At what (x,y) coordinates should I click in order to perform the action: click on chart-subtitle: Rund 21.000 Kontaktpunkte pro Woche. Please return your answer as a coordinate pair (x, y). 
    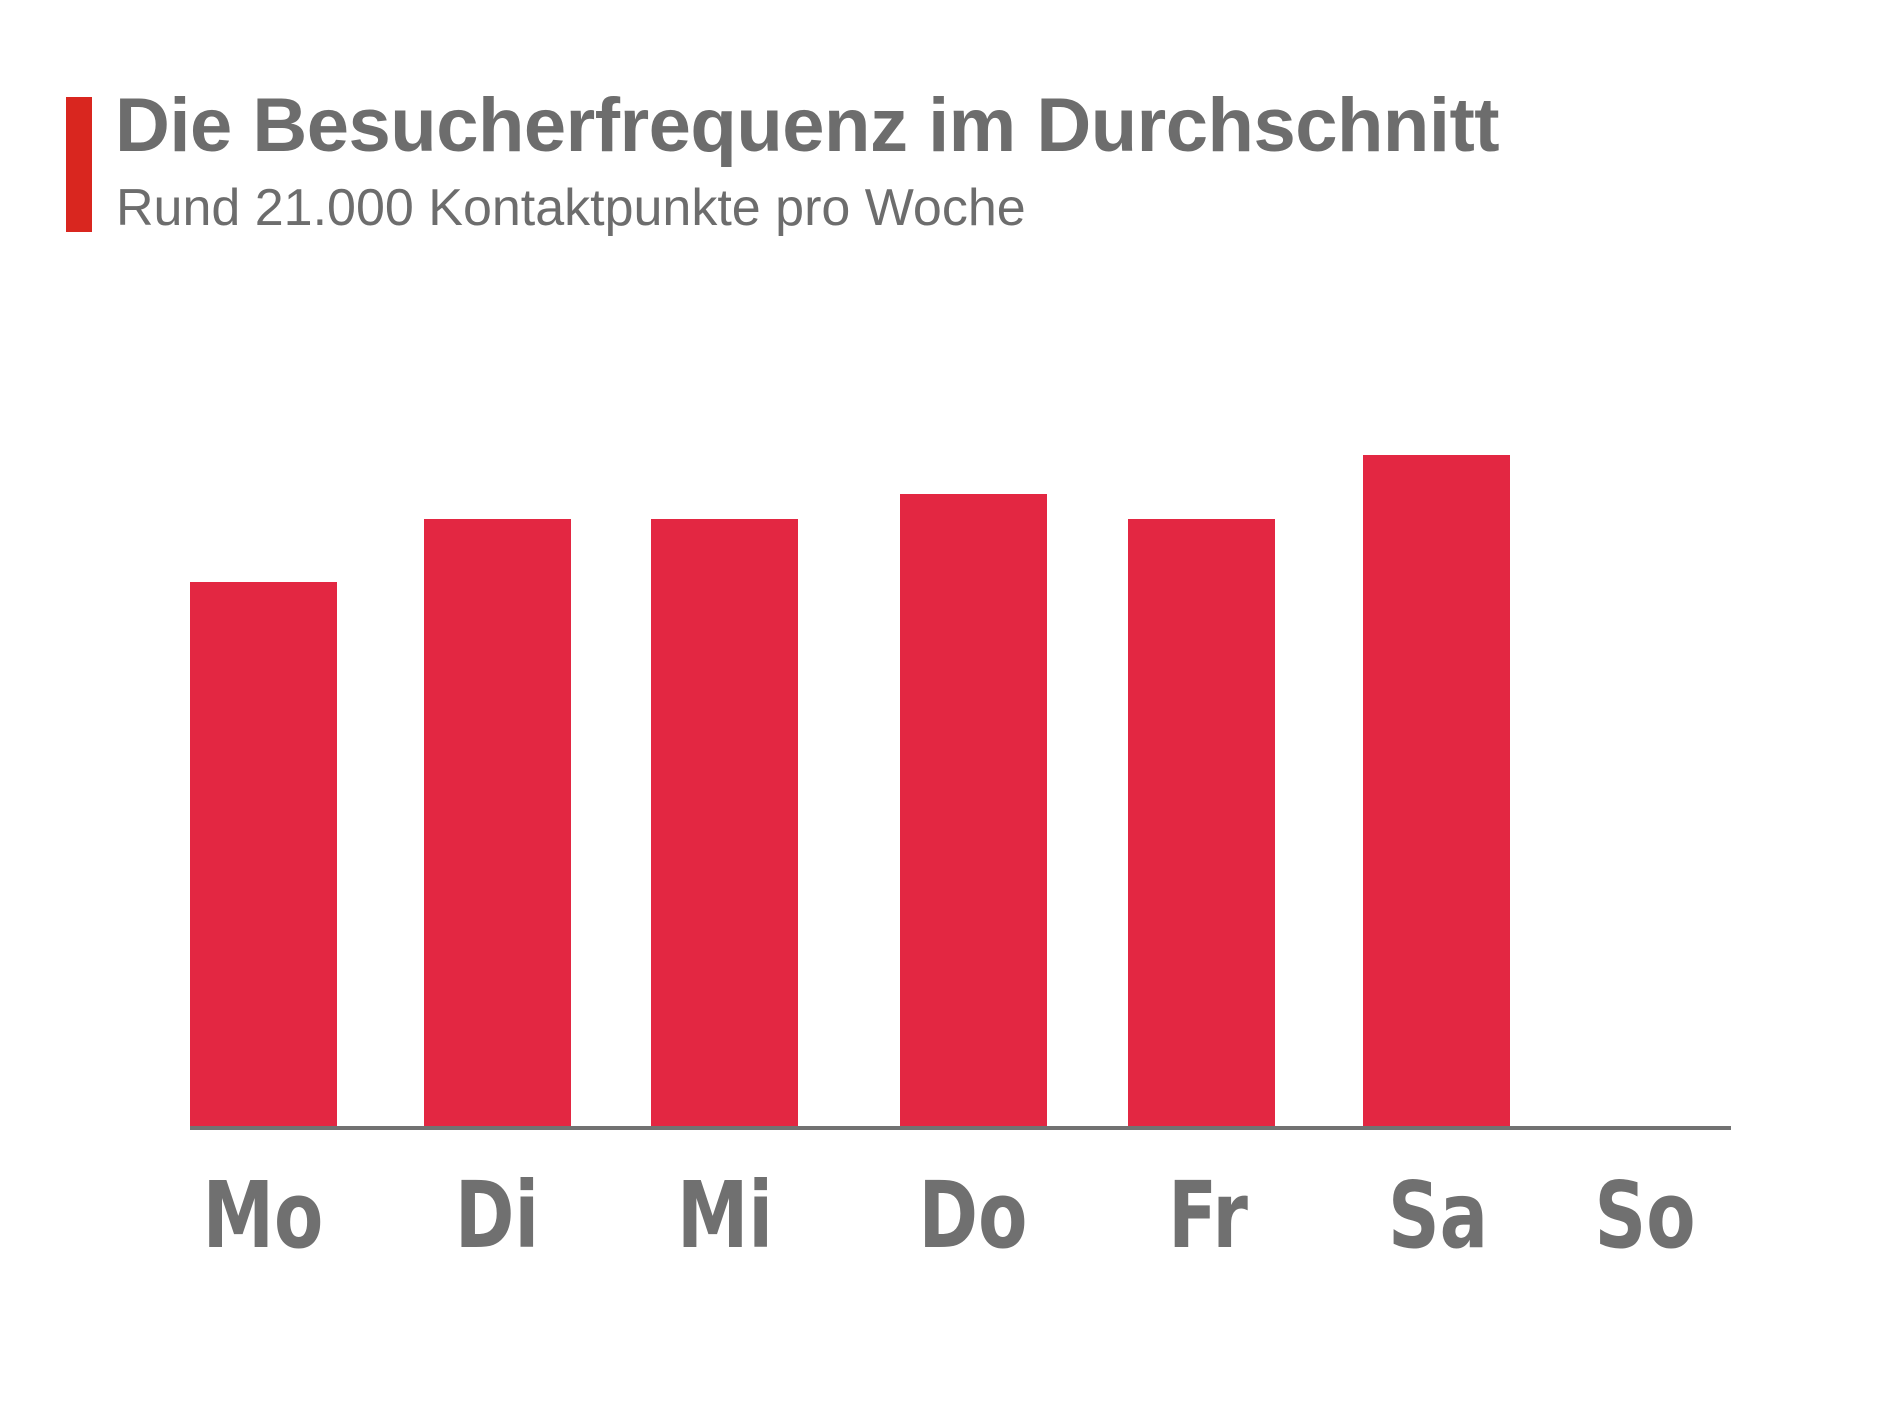
    Looking at the image, I should click on (571, 208).